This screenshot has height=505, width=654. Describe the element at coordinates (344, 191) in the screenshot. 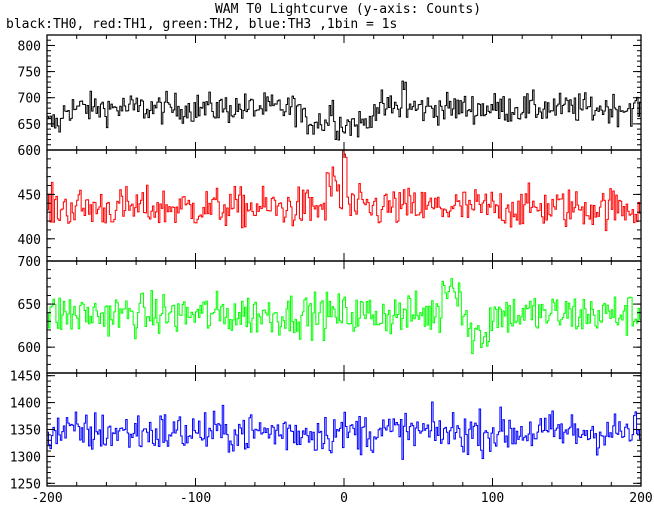

I see `series-line-th1` at that location.